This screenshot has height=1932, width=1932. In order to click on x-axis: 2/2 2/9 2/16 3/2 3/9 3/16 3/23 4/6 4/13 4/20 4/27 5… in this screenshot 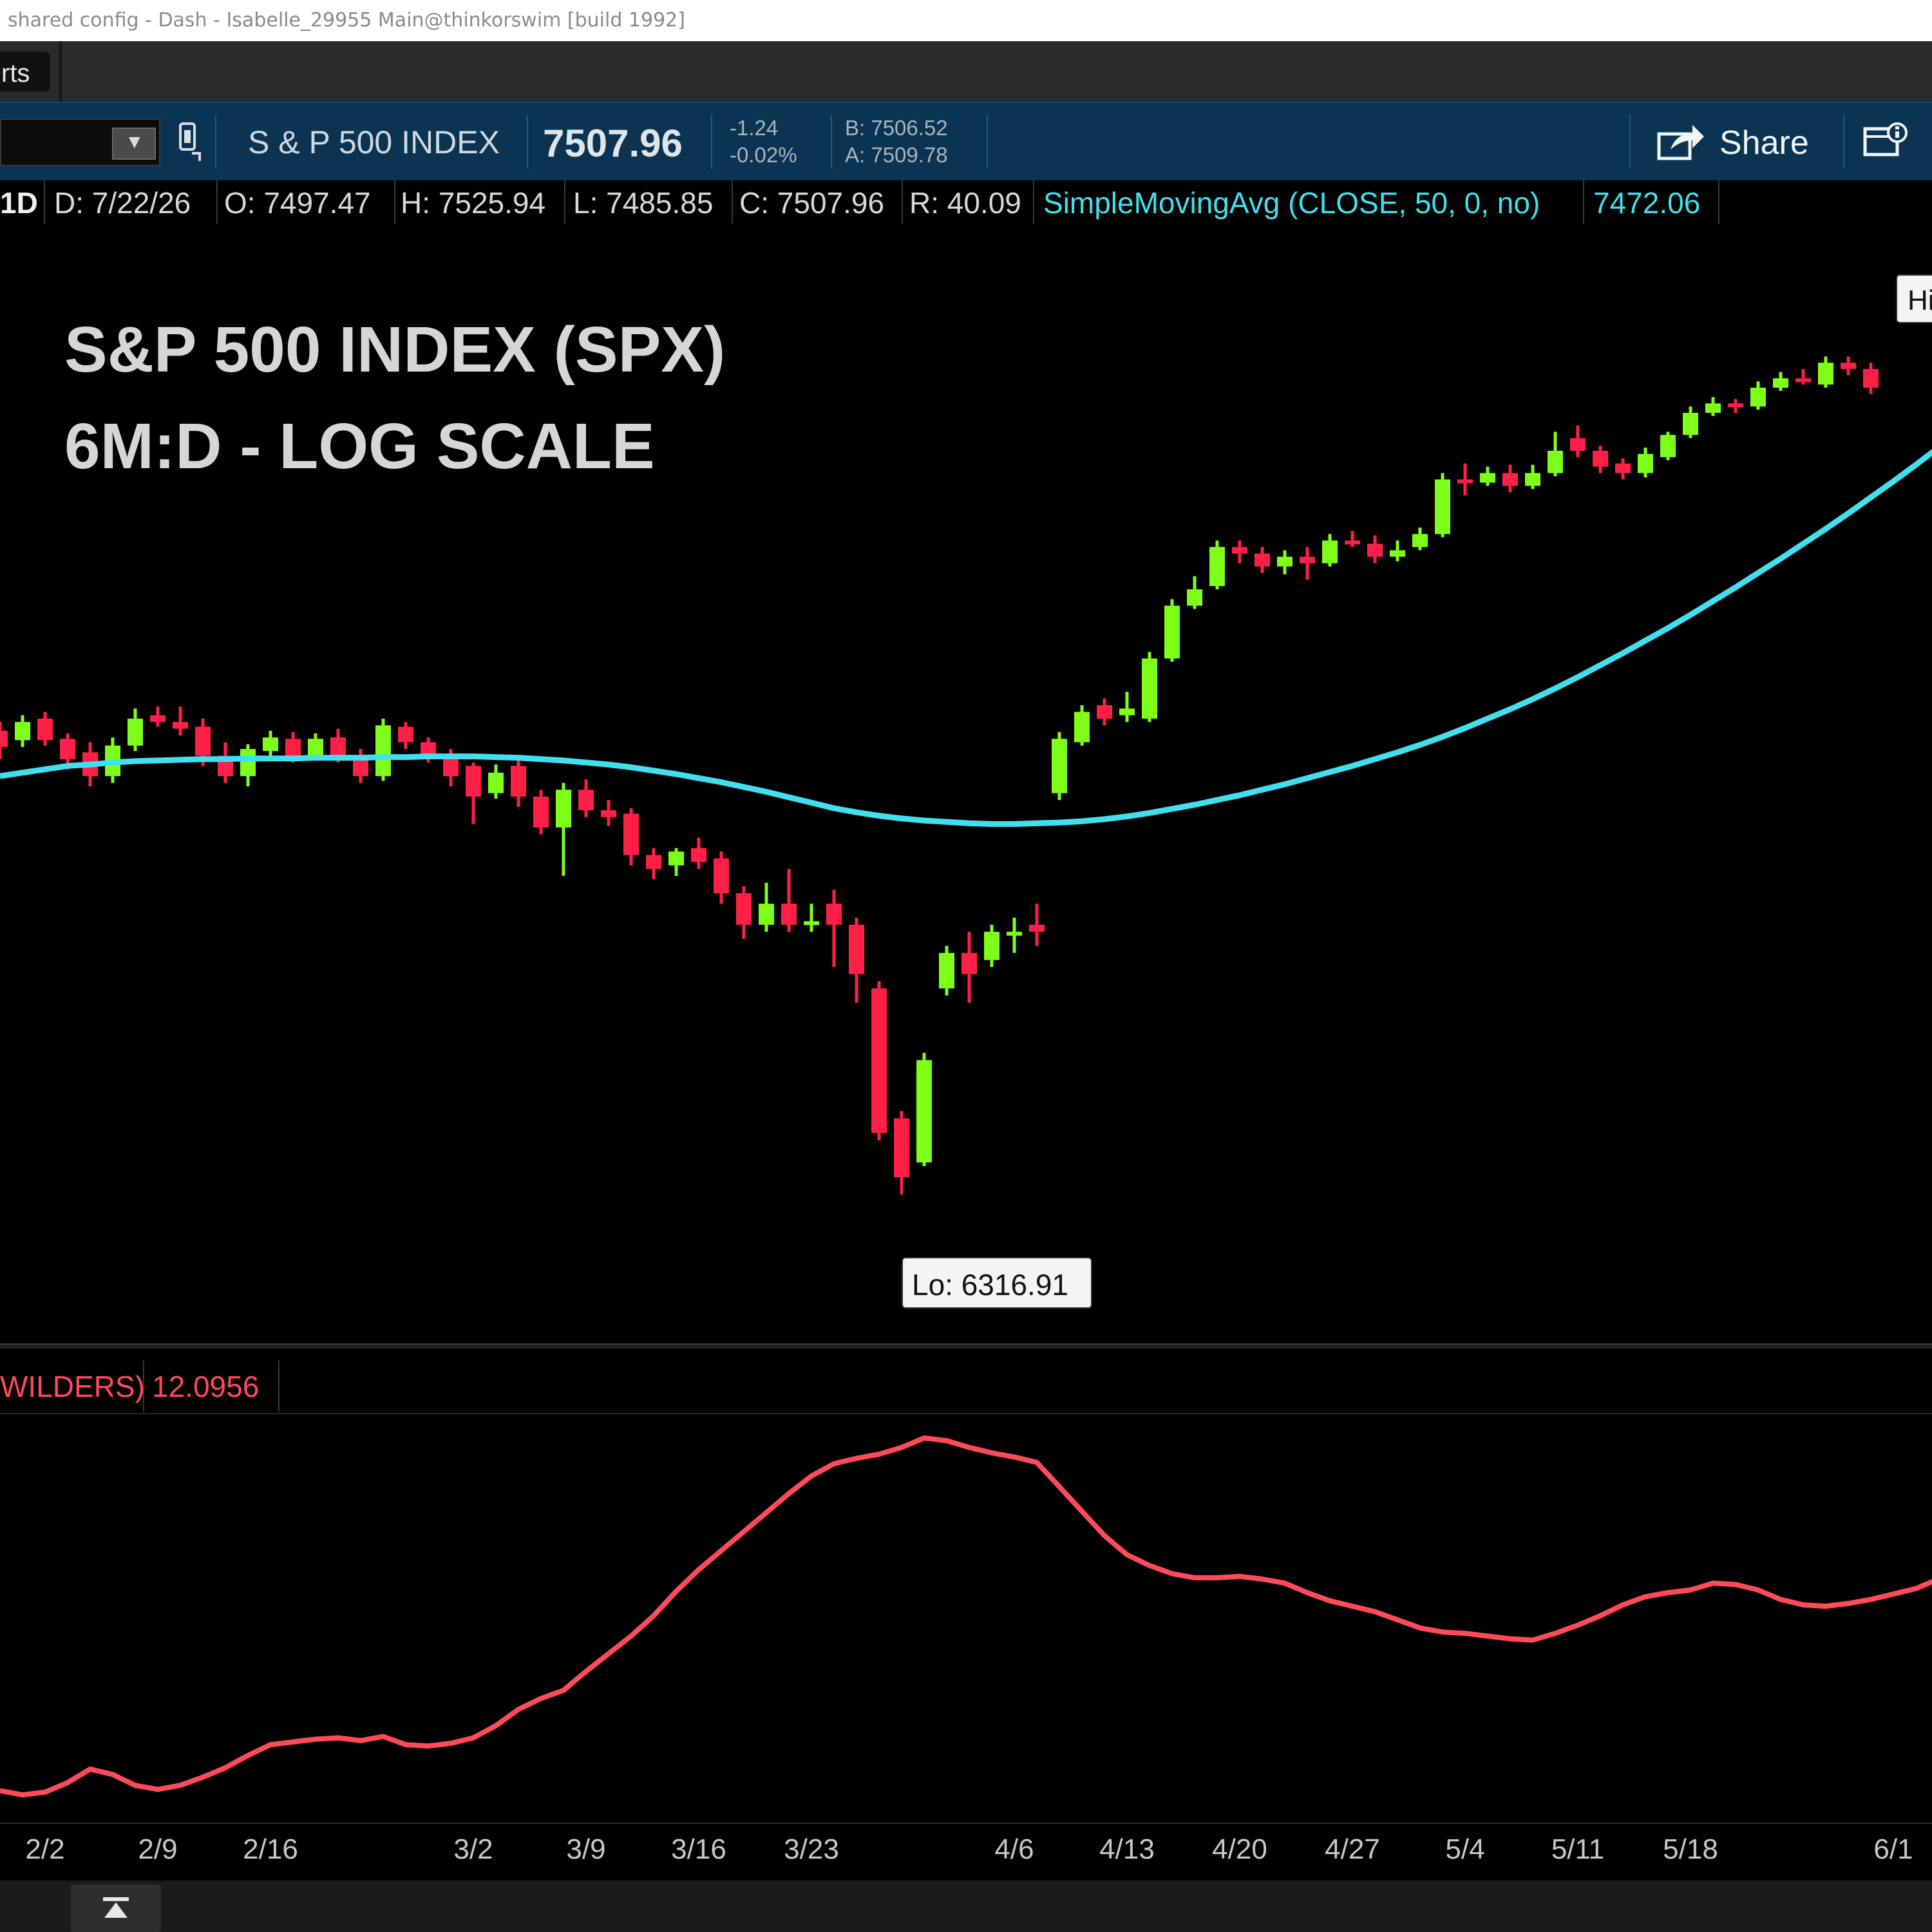, I will do `click(969, 1849)`.